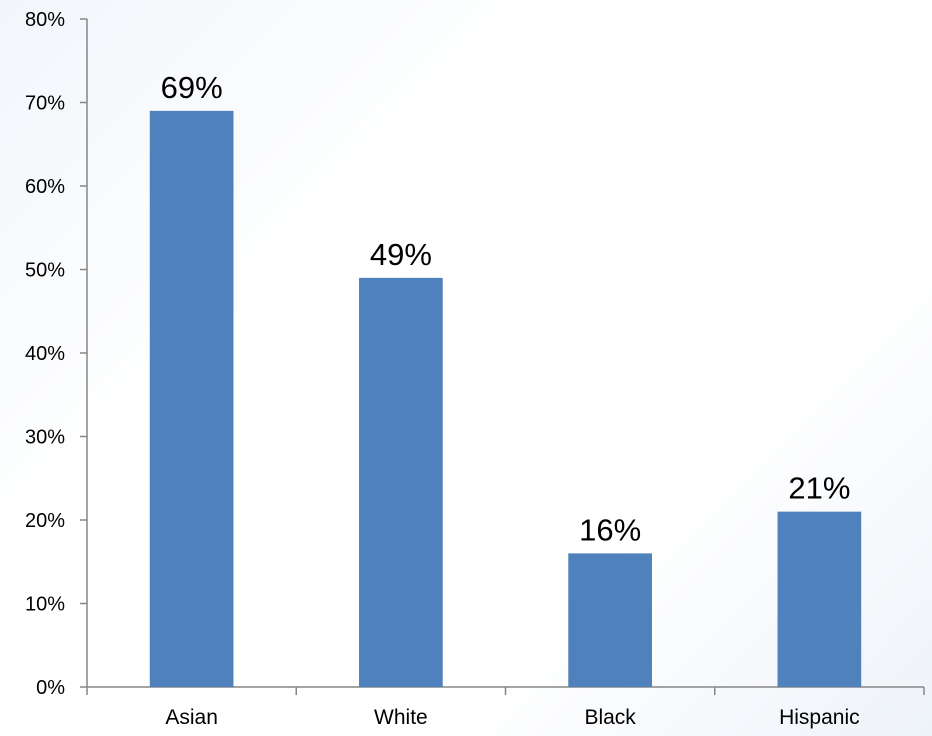 The image size is (932, 736). Describe the element at coordinates (819, 599) in the screenshot. I see `bar-hispanic` at that location.